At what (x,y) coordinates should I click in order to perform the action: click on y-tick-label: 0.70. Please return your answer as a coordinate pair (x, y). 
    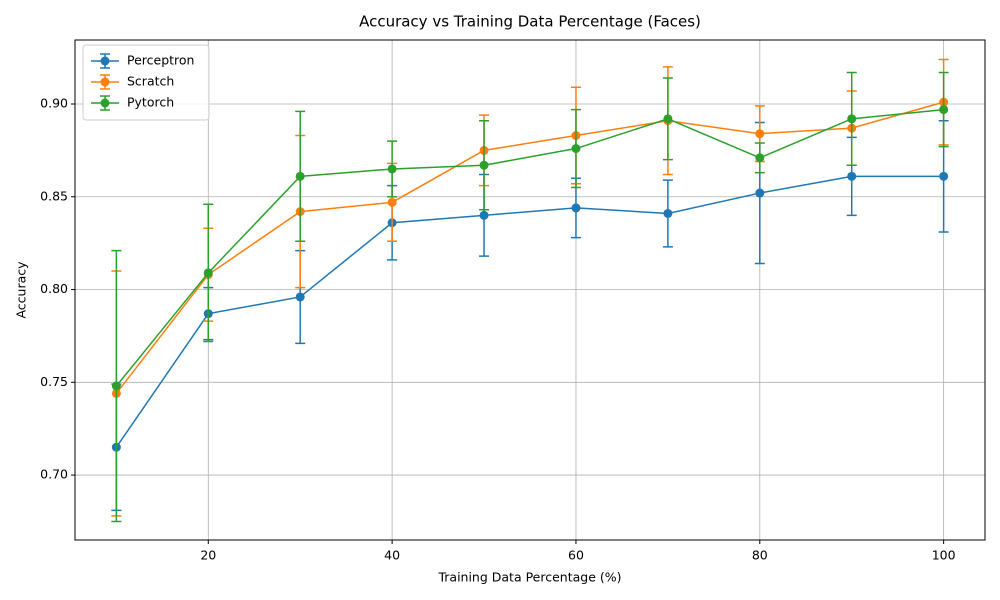
    Looking at the image, I should click on (54, 474).